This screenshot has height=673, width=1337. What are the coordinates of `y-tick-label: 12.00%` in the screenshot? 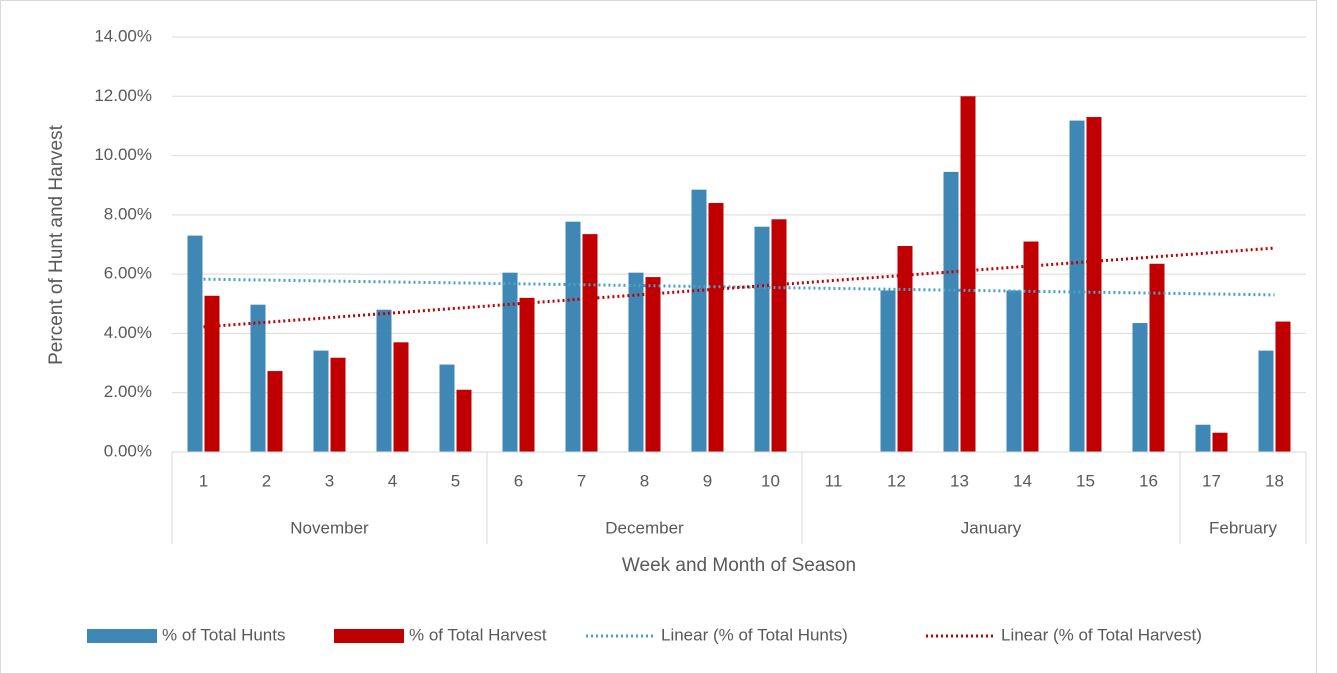 It's located at (123, 95).